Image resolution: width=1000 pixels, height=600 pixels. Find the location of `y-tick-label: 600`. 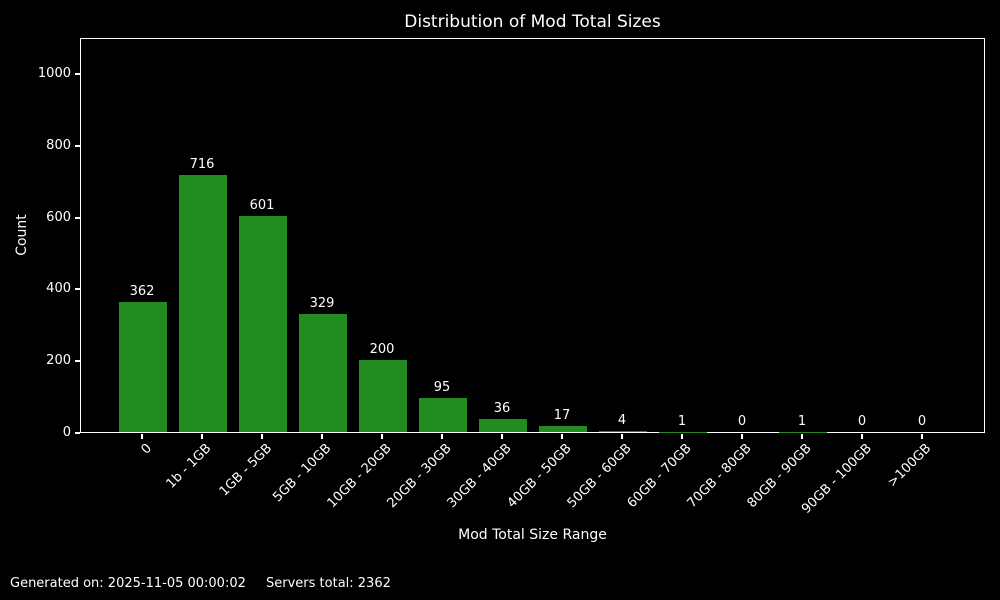

y-tick-label: 600 is located at coordinates (58, 217).